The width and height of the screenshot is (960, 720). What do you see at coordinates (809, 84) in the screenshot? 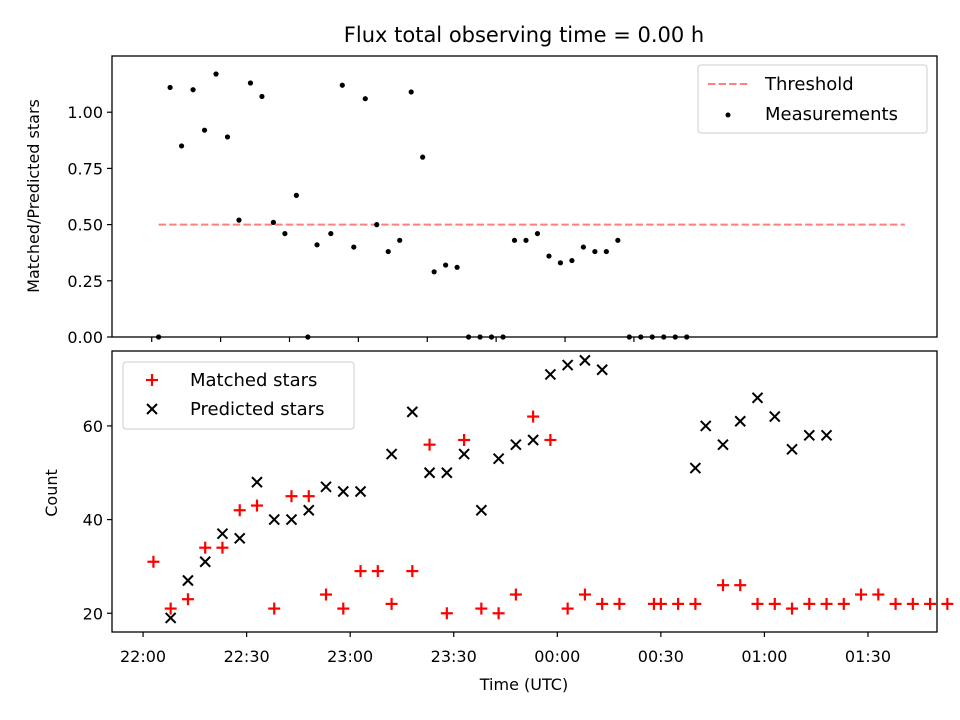
I see `legend-threshold-label: Threshold` at bounding box center [809, 84].